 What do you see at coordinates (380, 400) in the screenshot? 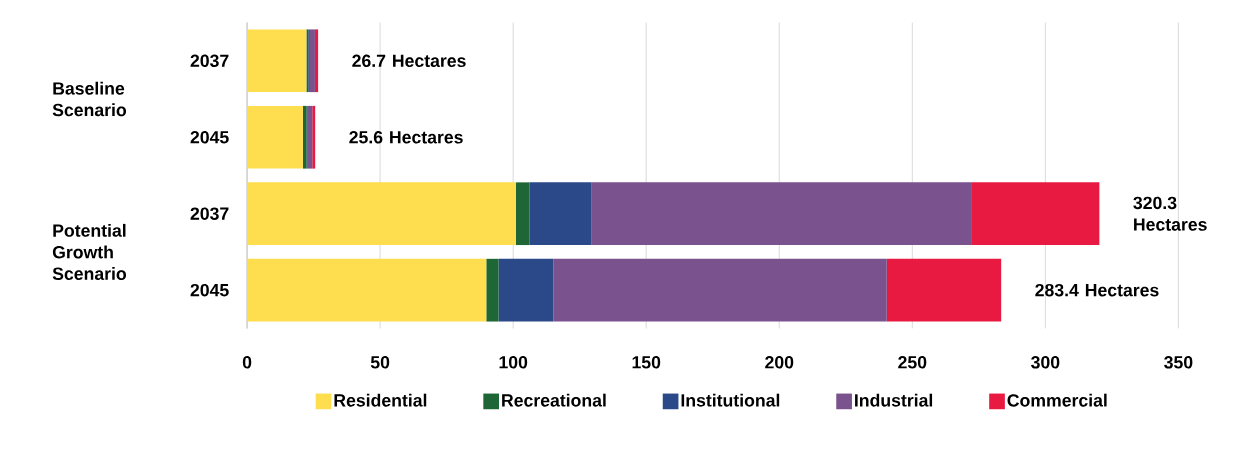
I see `legend-label: Residential` at bounding box center [380, 400].